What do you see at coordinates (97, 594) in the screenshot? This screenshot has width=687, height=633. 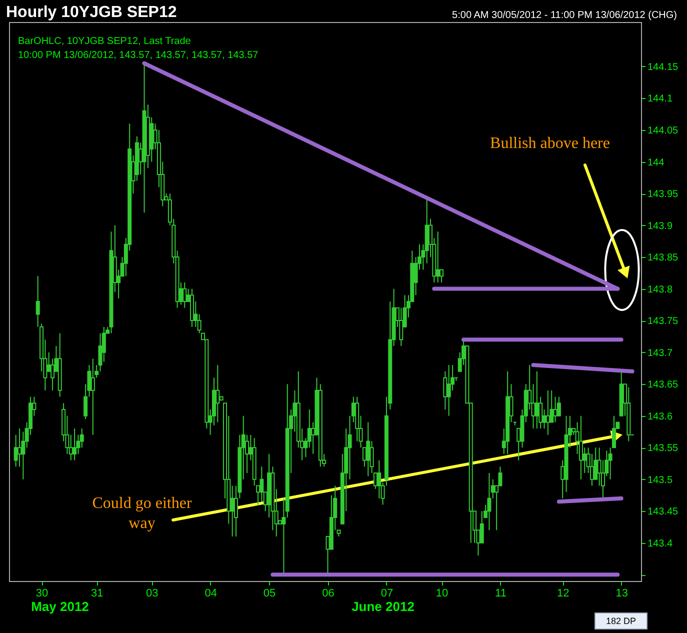 I see `x-tick-label: 31` at bounding box center [97, 594].